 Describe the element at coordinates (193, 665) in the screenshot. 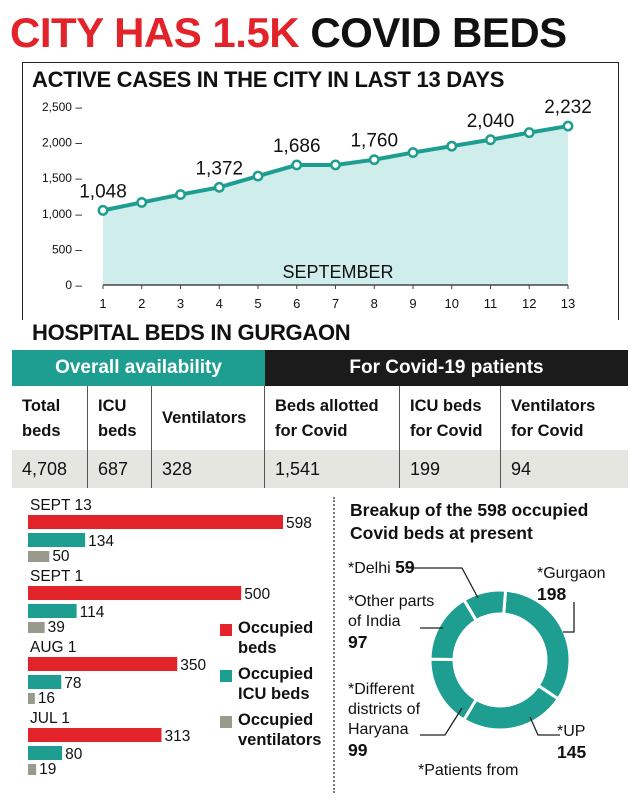

I see `bar-value-label: 350` at that location.